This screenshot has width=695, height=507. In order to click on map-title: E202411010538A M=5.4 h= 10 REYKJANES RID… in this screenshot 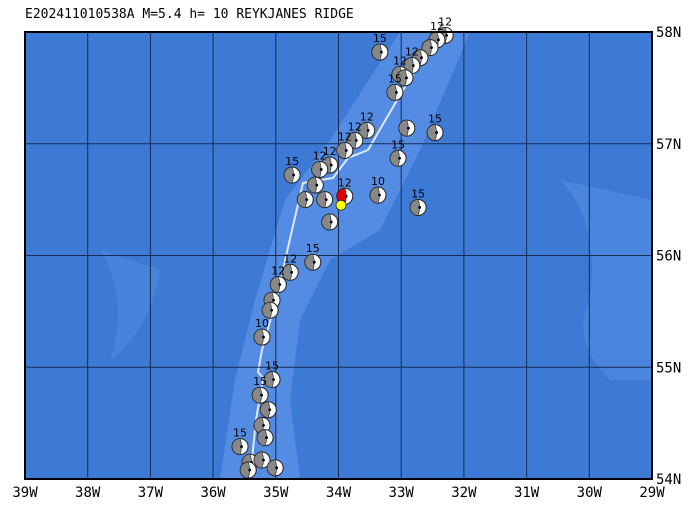, I will do `click(189, 14)`.